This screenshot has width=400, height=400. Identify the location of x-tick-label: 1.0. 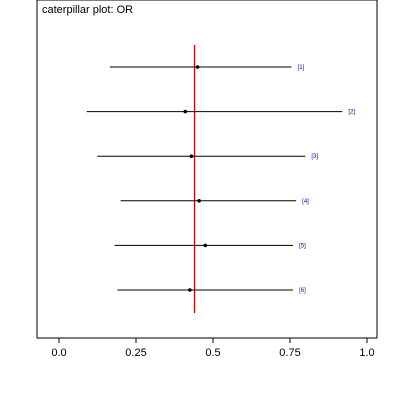
(366, 353).